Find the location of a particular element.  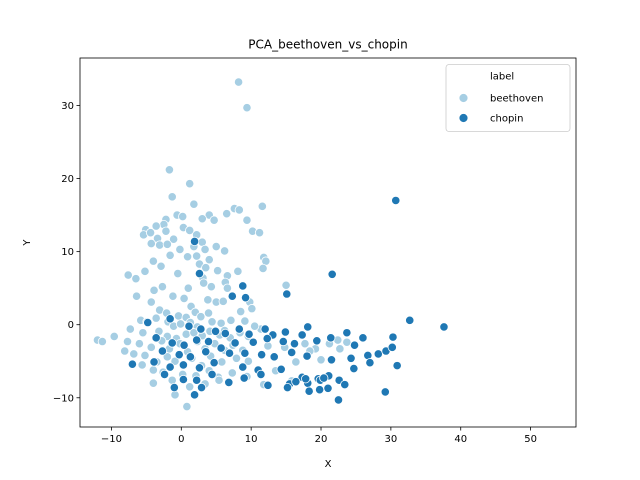

legend-label-chopin: chopin is located at coordinates (506, 119).